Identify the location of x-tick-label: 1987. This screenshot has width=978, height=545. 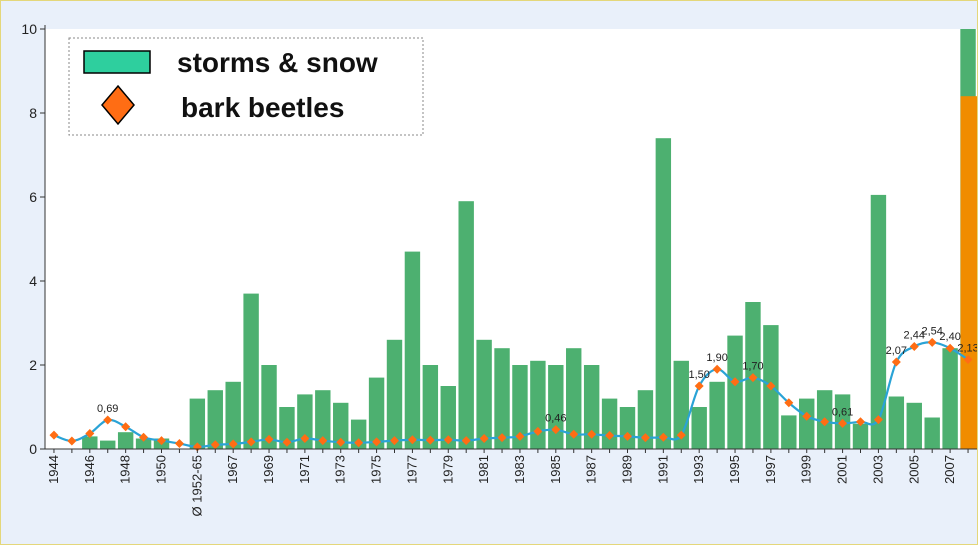
(591, 469).